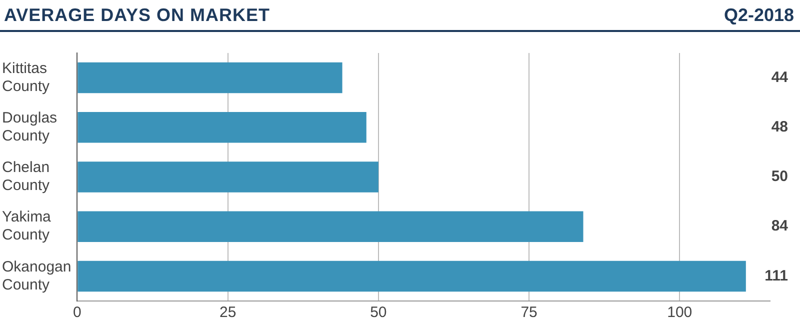 The image size is (800, 329). I want to click on data-label: 111, so click(776, 275).